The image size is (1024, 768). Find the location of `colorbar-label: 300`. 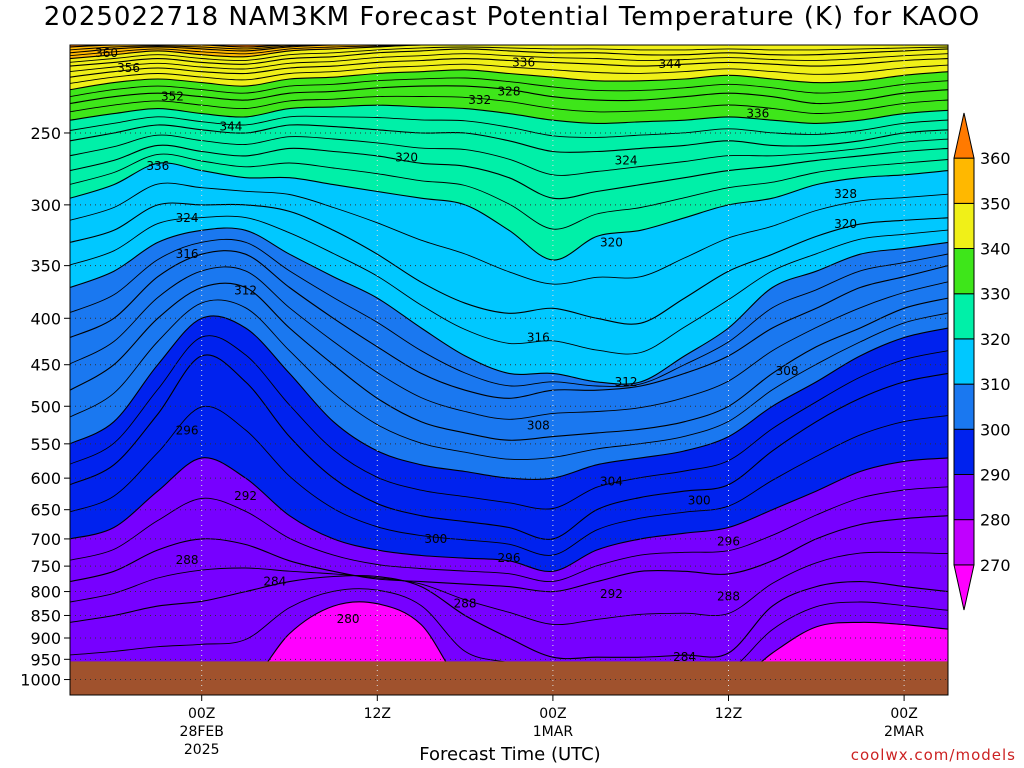

colorbar-label: 300 is located at coordinates (995, 429).